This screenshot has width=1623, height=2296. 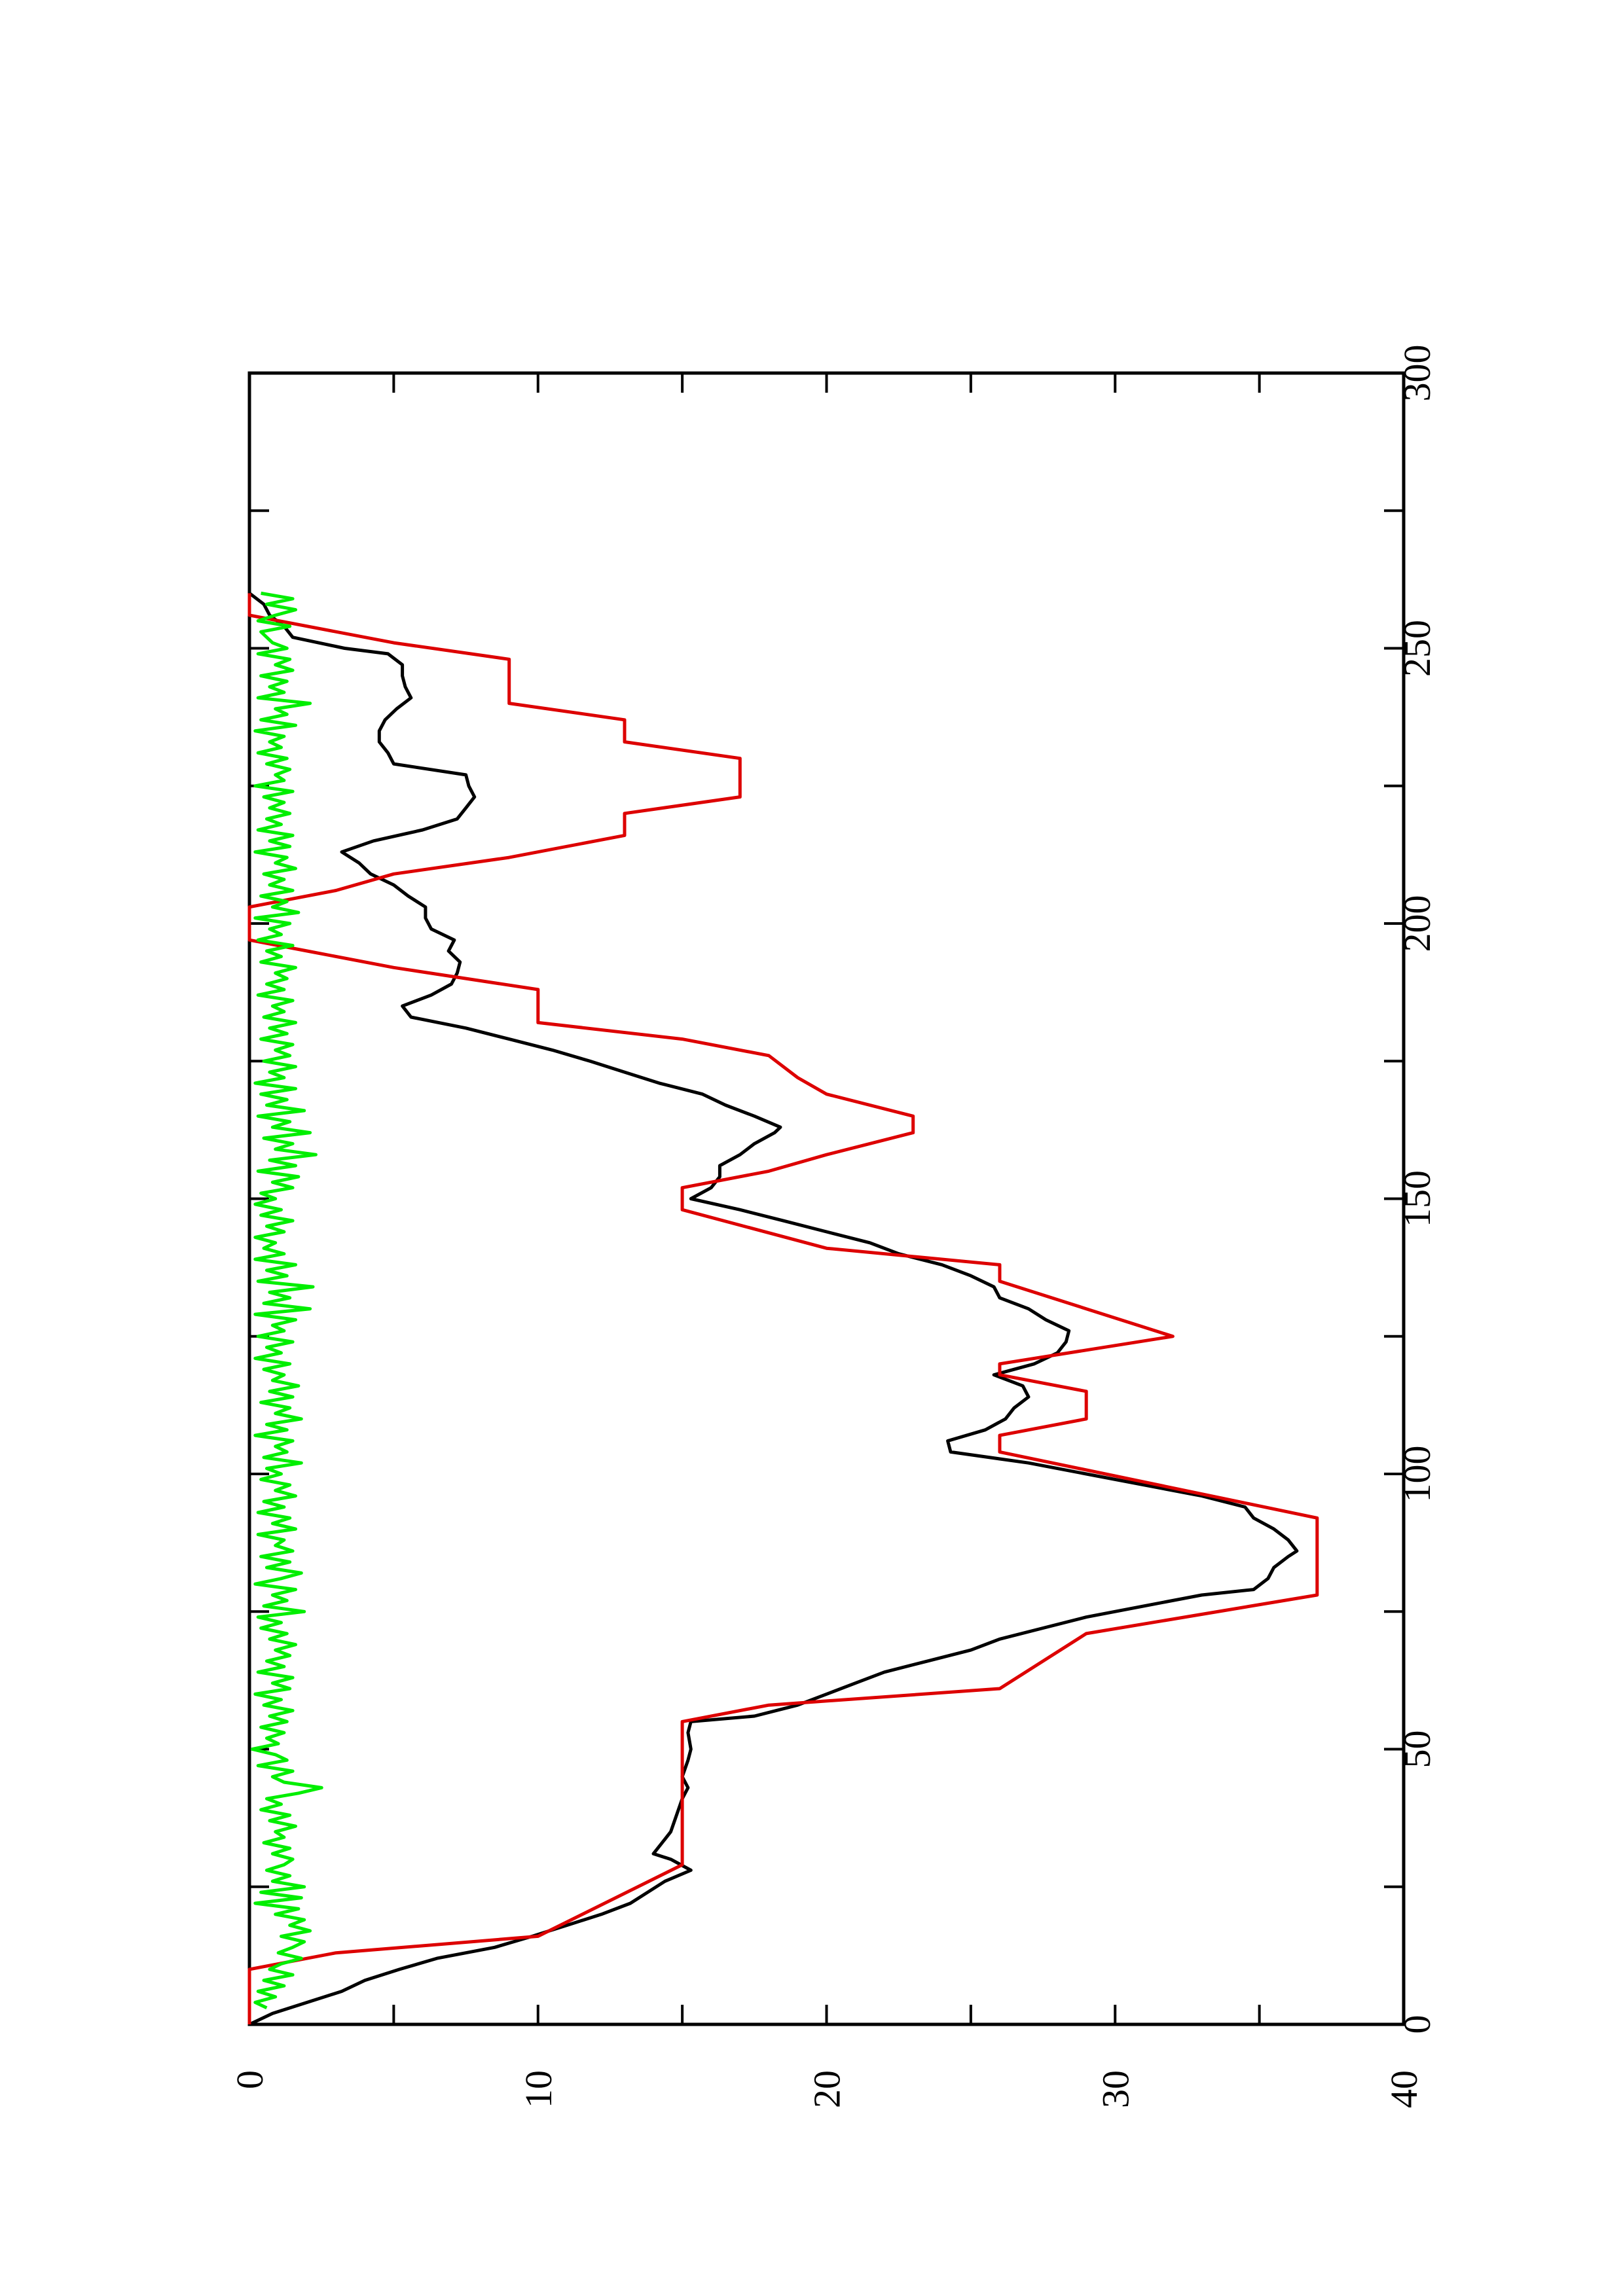 I want to click on x-tick-label: 250, so click(x=1417, y=648).